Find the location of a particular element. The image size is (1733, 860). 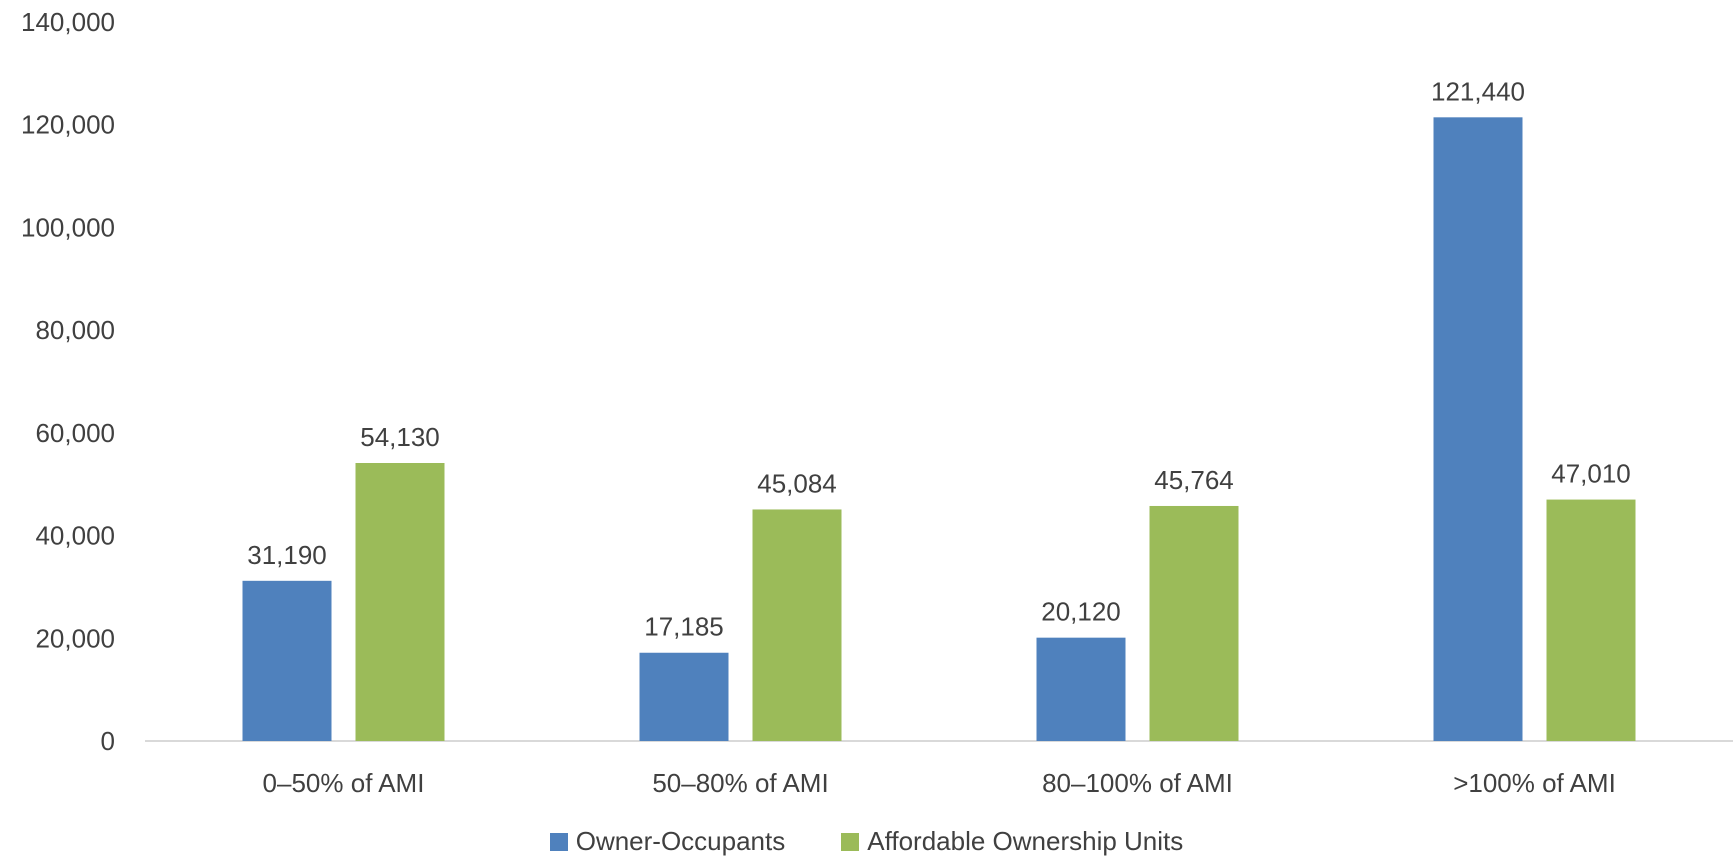

legend-item-owner-occupants: Owner-Occupants is located at coordinates (667, 841).